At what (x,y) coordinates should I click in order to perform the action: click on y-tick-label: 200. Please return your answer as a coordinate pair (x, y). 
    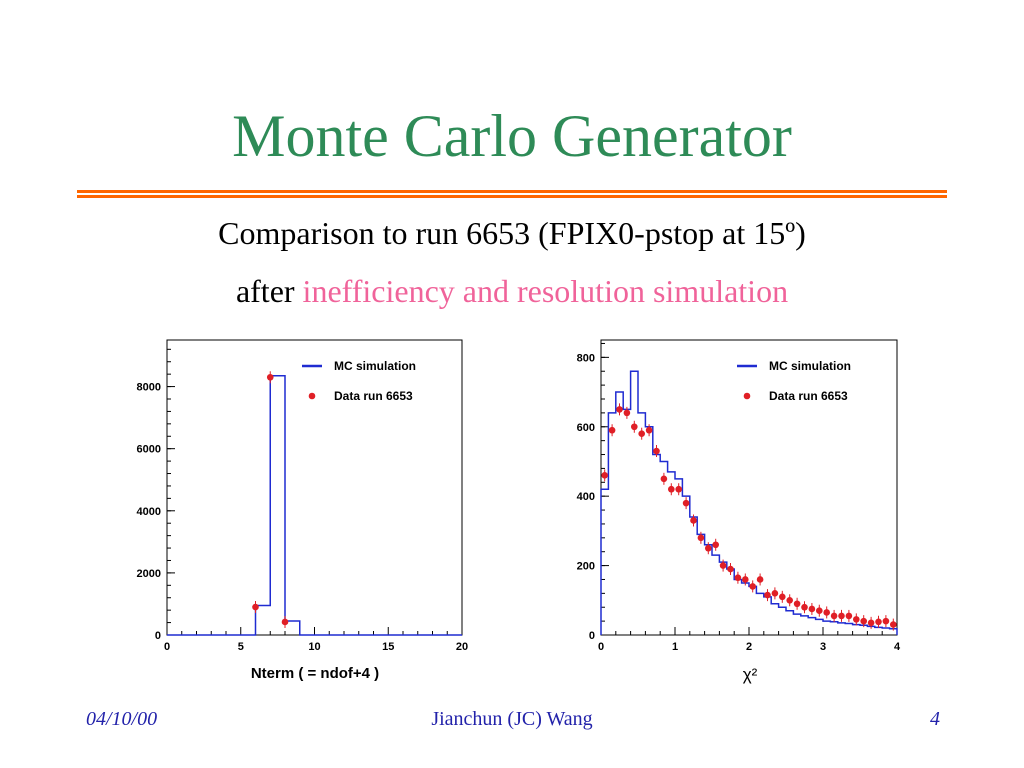
    Looking at the image, I should click on (586, 567).